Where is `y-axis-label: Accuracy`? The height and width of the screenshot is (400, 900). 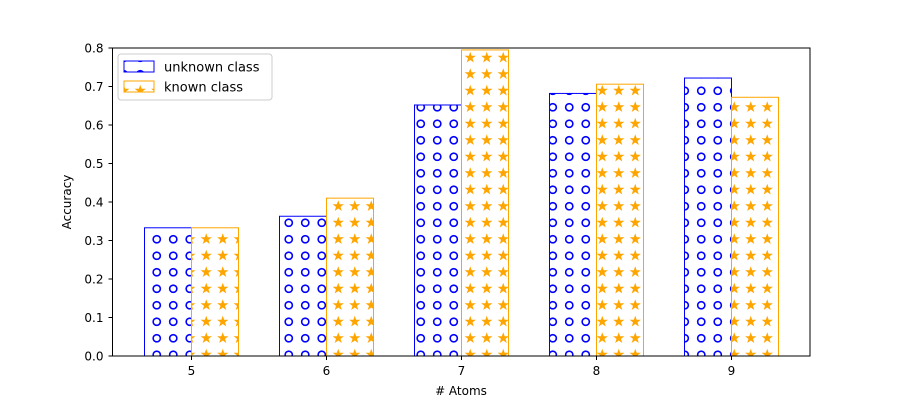
y-axis-label: Accuracy is located at coordinates (67, 202).